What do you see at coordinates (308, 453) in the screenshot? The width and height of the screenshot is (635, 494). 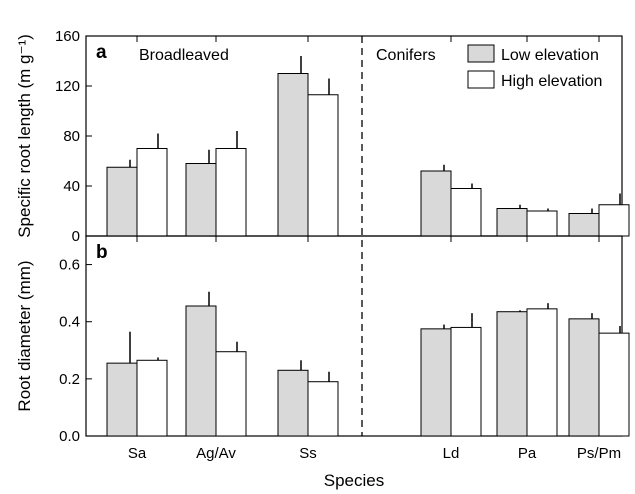 I see `x-category-label: Ss` at bounding box center [308, 453].